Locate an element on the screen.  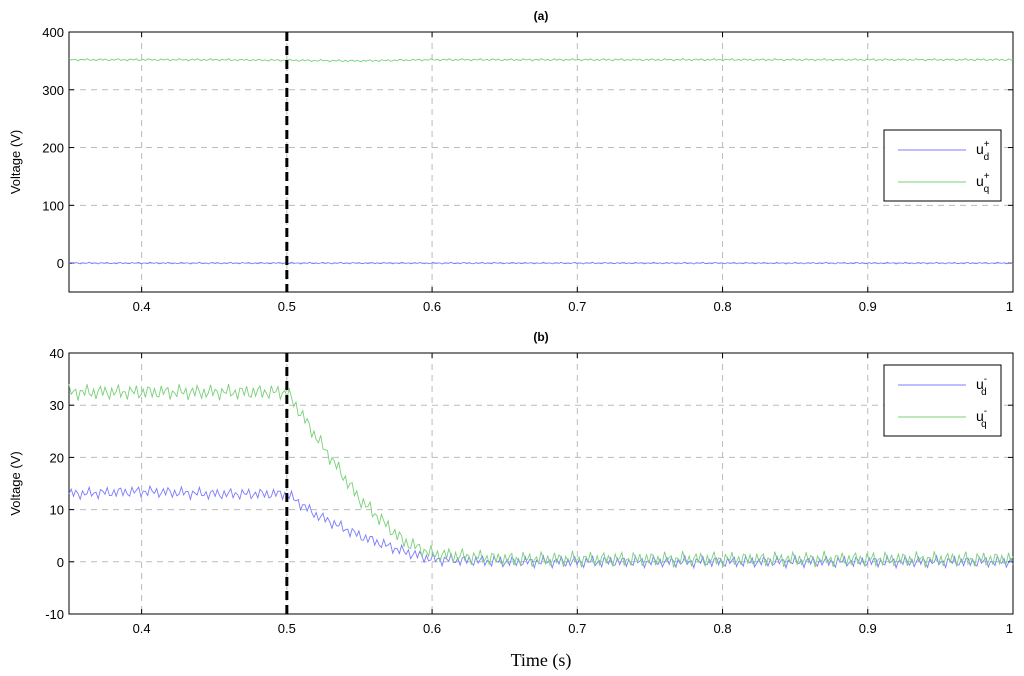
p1-xtick-label: 0.7 is located at coordinates (577, 628).